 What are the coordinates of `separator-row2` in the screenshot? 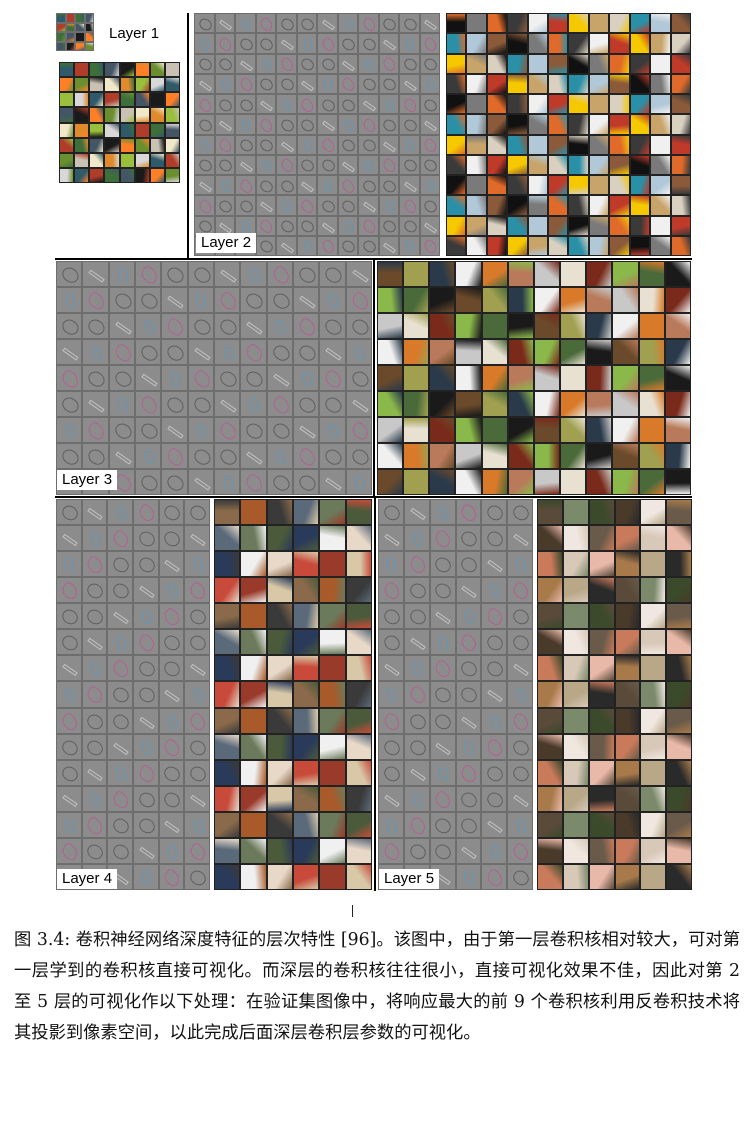 It's located at (373, 497).